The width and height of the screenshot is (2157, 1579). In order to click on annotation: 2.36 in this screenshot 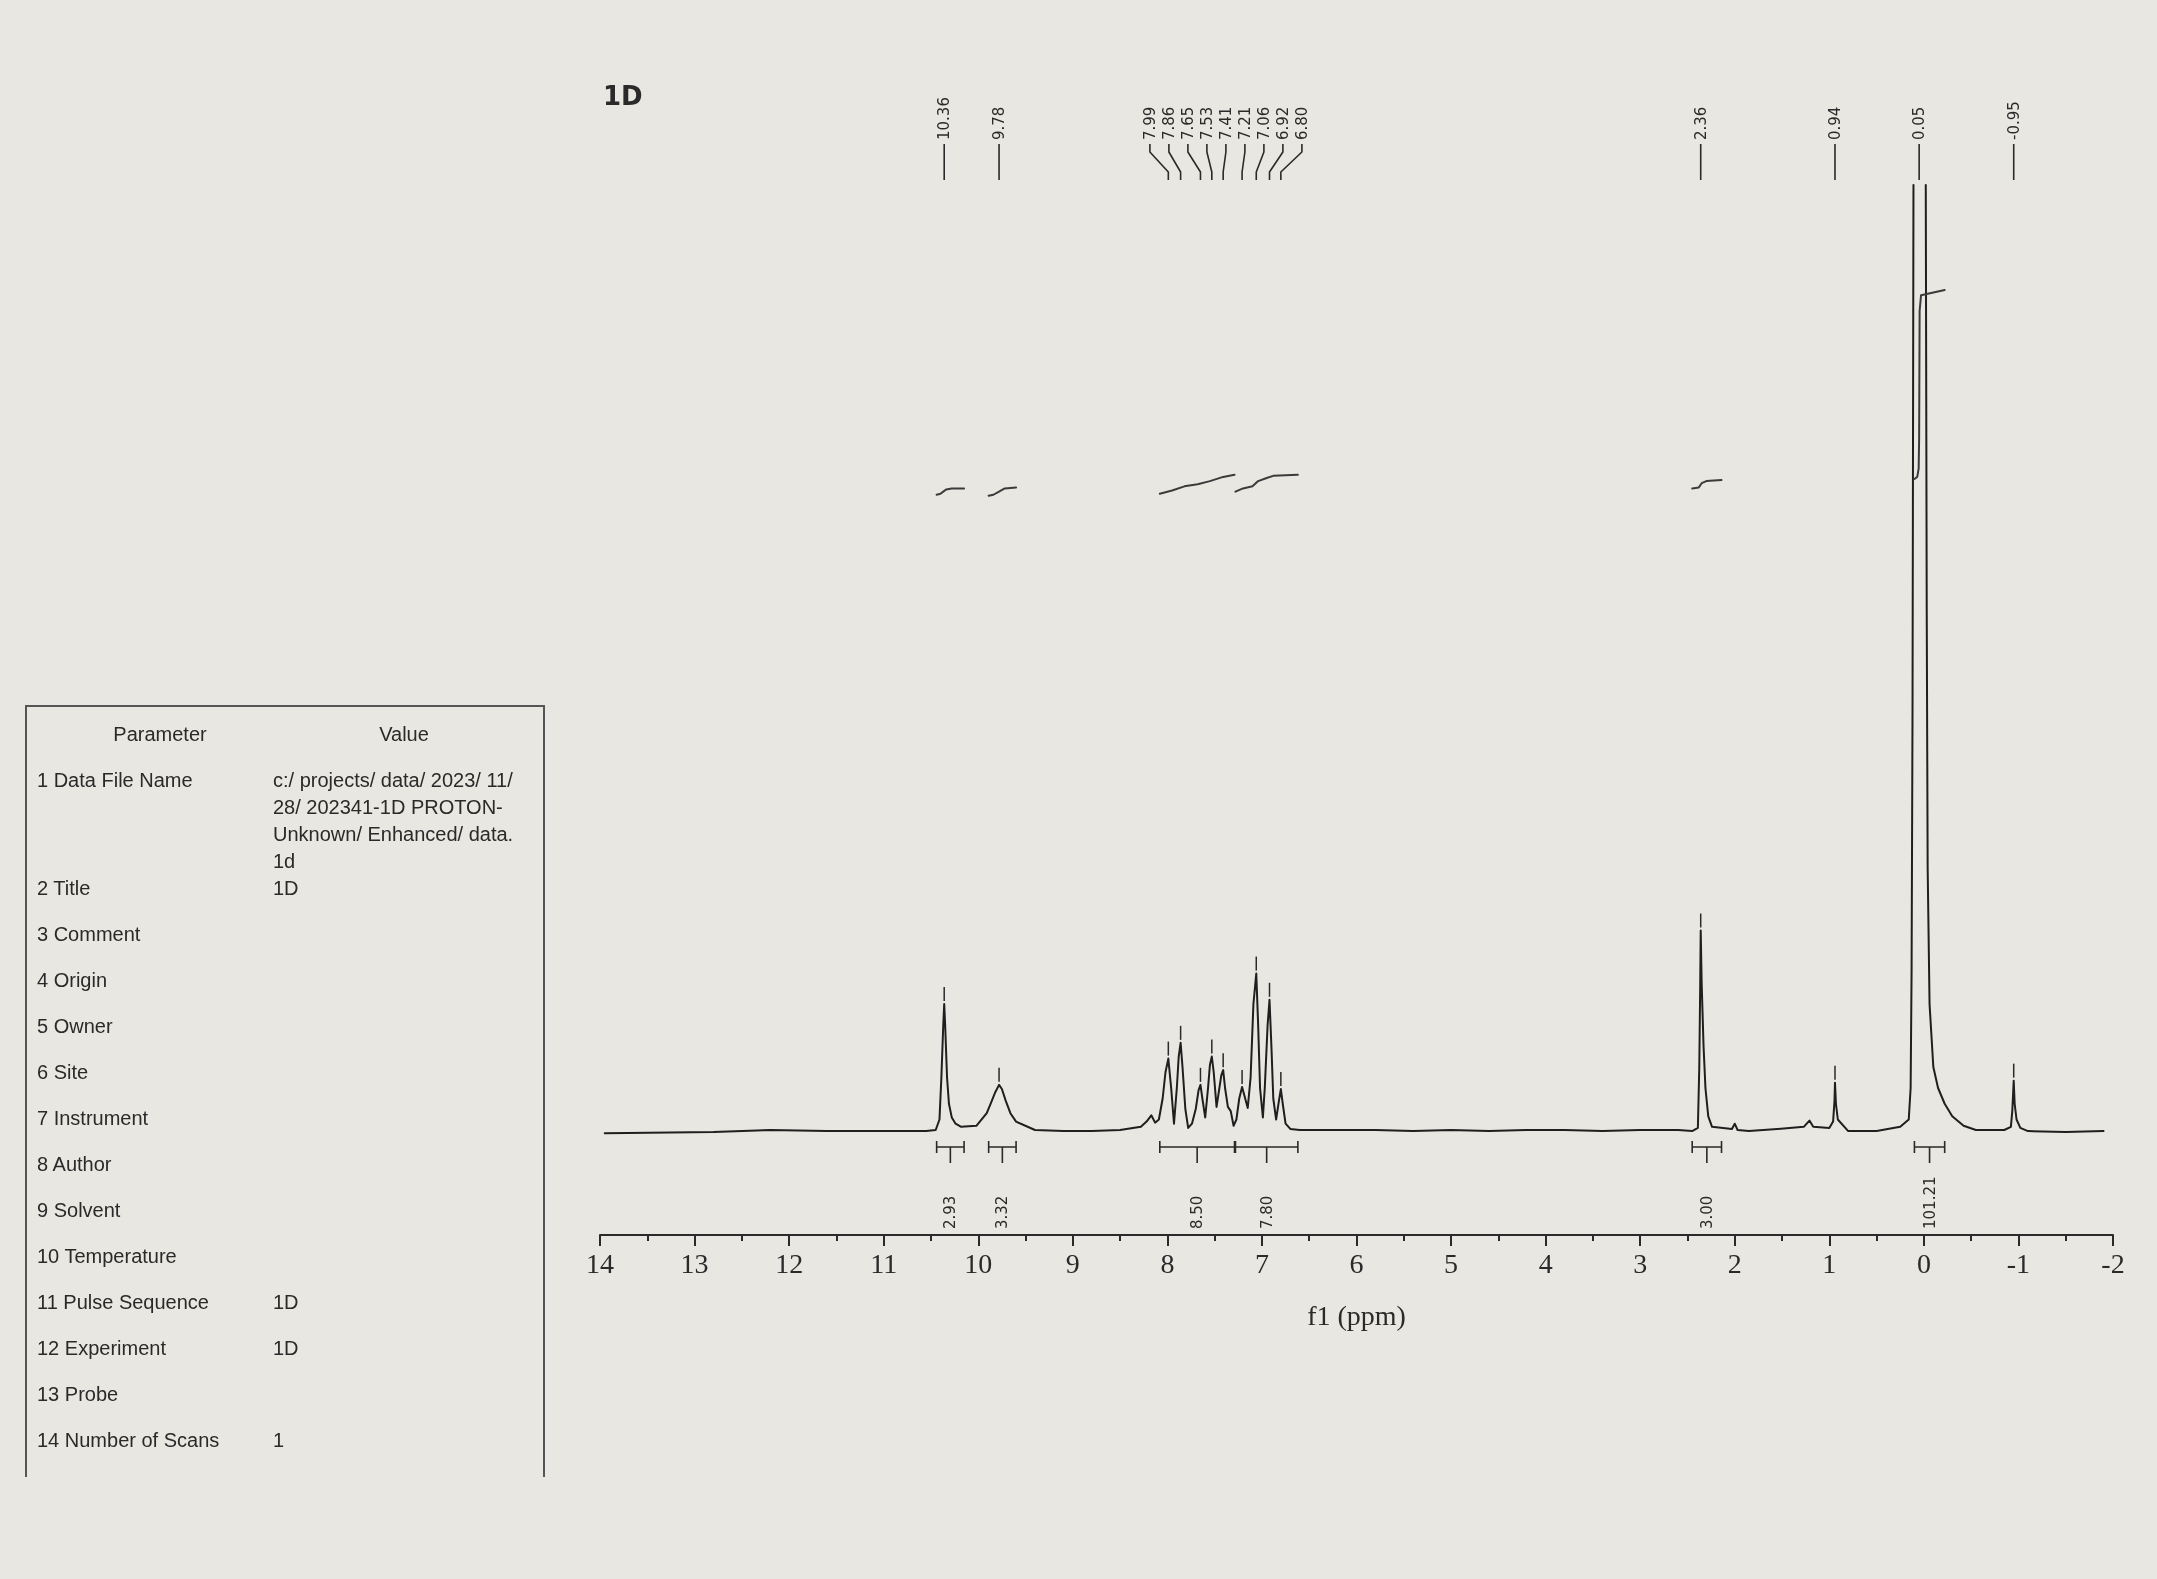, I will do `click(1700, 123)`.